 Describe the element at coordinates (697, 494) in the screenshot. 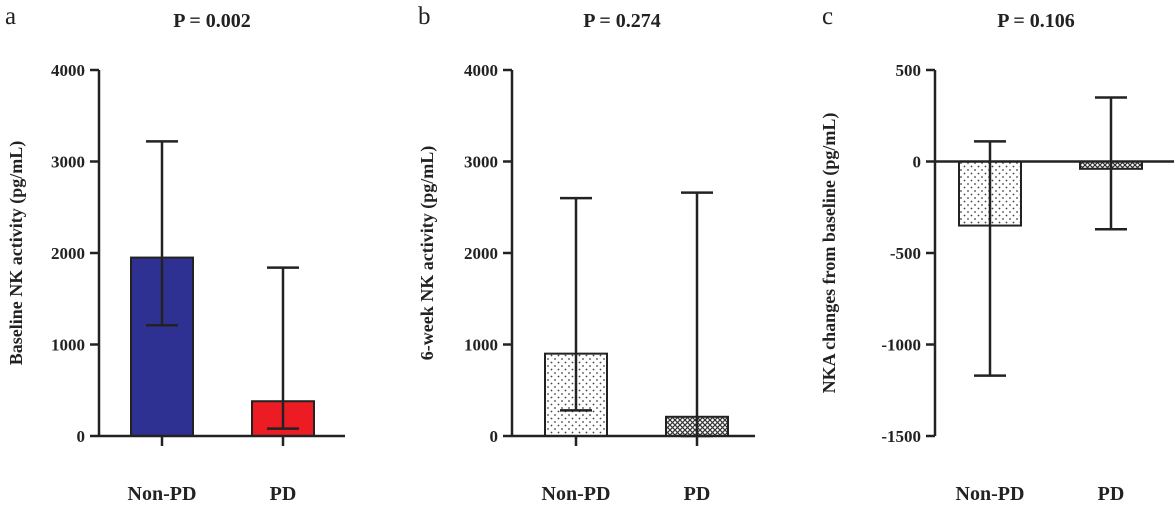

I see `panel-b-category-label: PD` at that location.